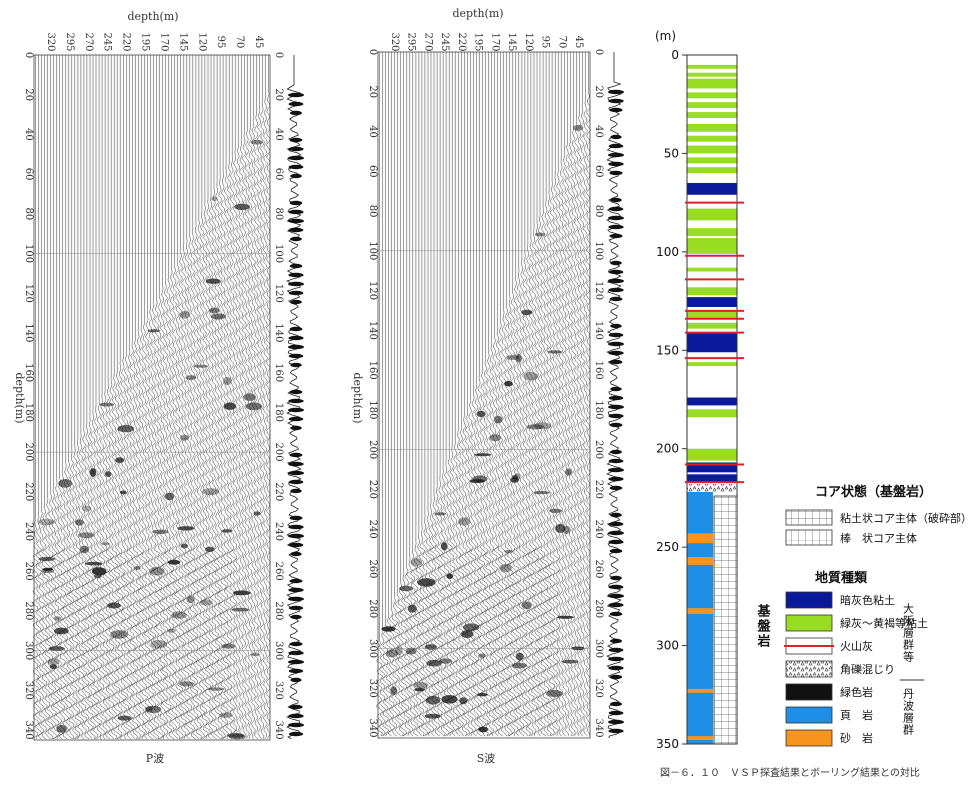  I want to click on top-tick-label: 145, so click(182, 41).